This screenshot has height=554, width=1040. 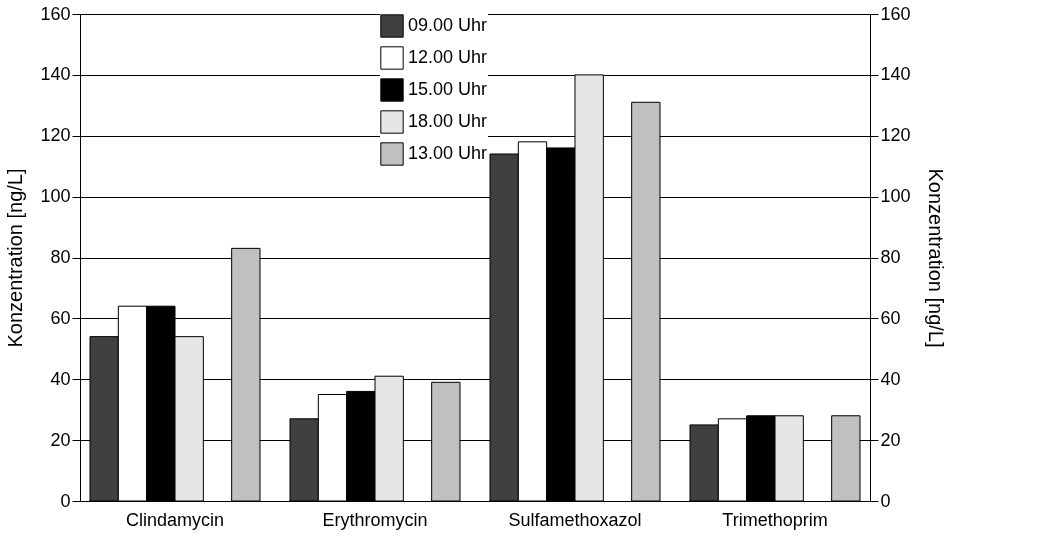 I want to click on y-tick-label: 160, so click(x=55, y=13).